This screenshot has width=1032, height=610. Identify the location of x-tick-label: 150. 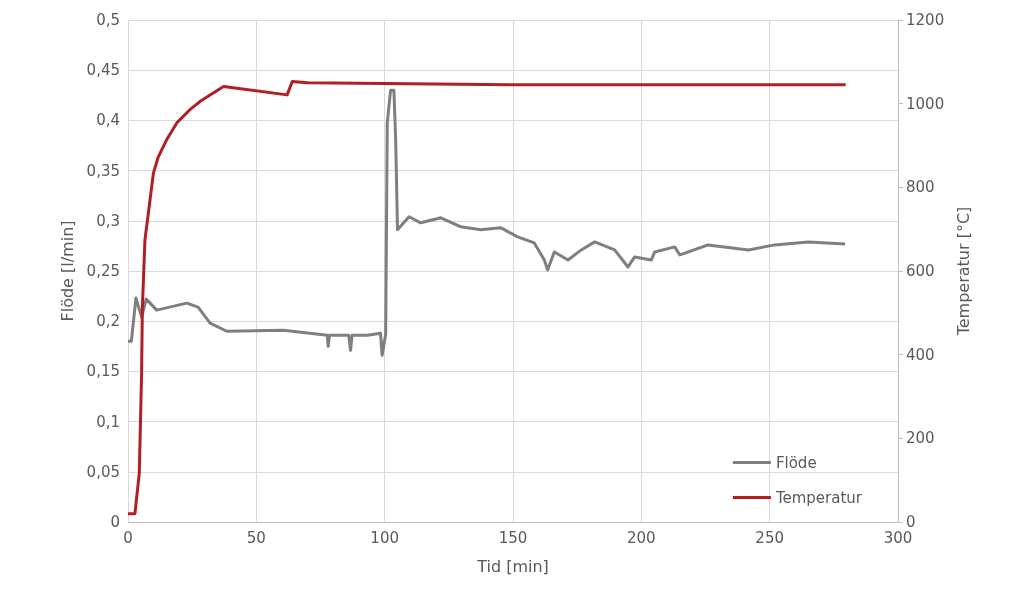
(513, 537).